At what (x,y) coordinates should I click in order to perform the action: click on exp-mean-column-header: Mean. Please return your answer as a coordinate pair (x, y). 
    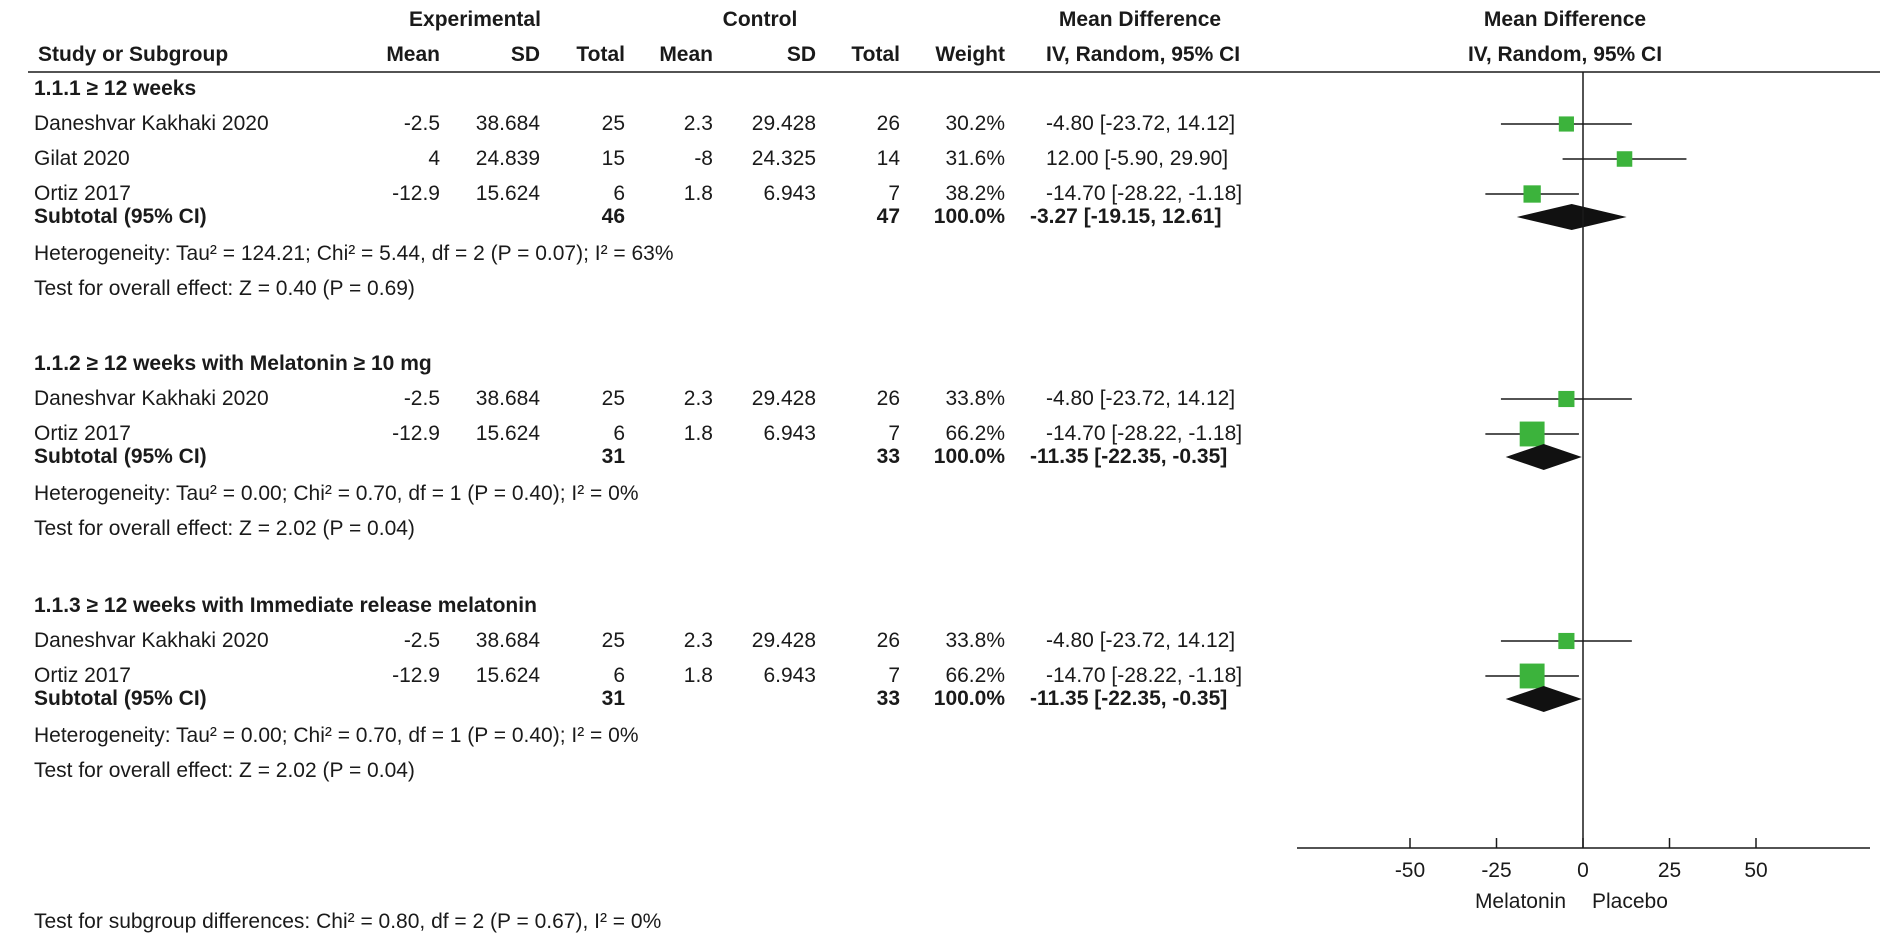
    Looking at the image, I should click on (413, 54).